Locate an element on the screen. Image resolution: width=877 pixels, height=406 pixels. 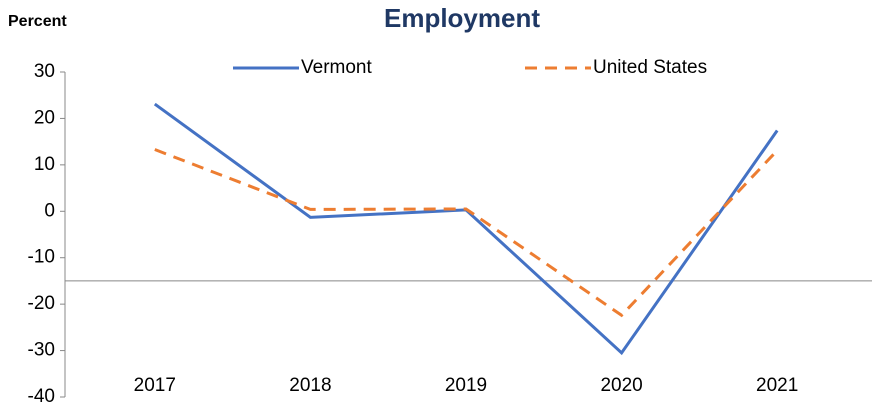
chart-title: Employment is located at coordinates (462, 18).